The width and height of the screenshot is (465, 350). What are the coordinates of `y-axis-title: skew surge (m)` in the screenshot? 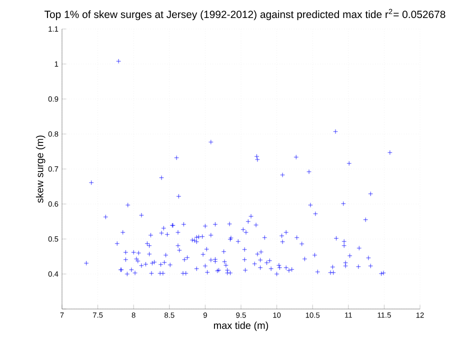 It's located at (41, 169).